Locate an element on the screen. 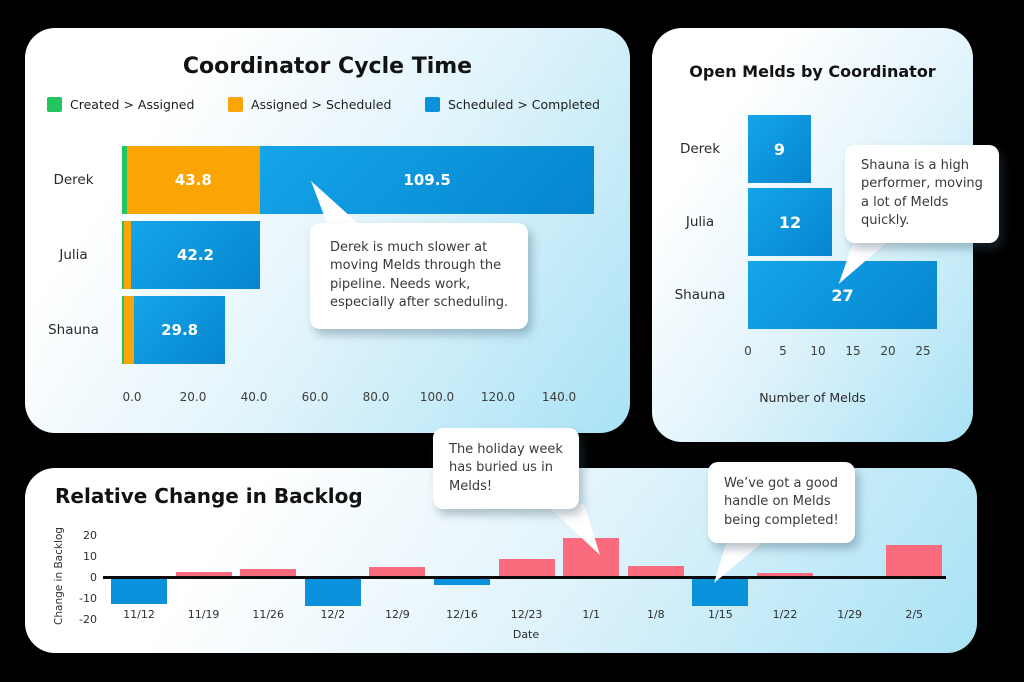 This screenshot has height=682, width=1024. backlog-zero-line is located at coordinates (524, 577).